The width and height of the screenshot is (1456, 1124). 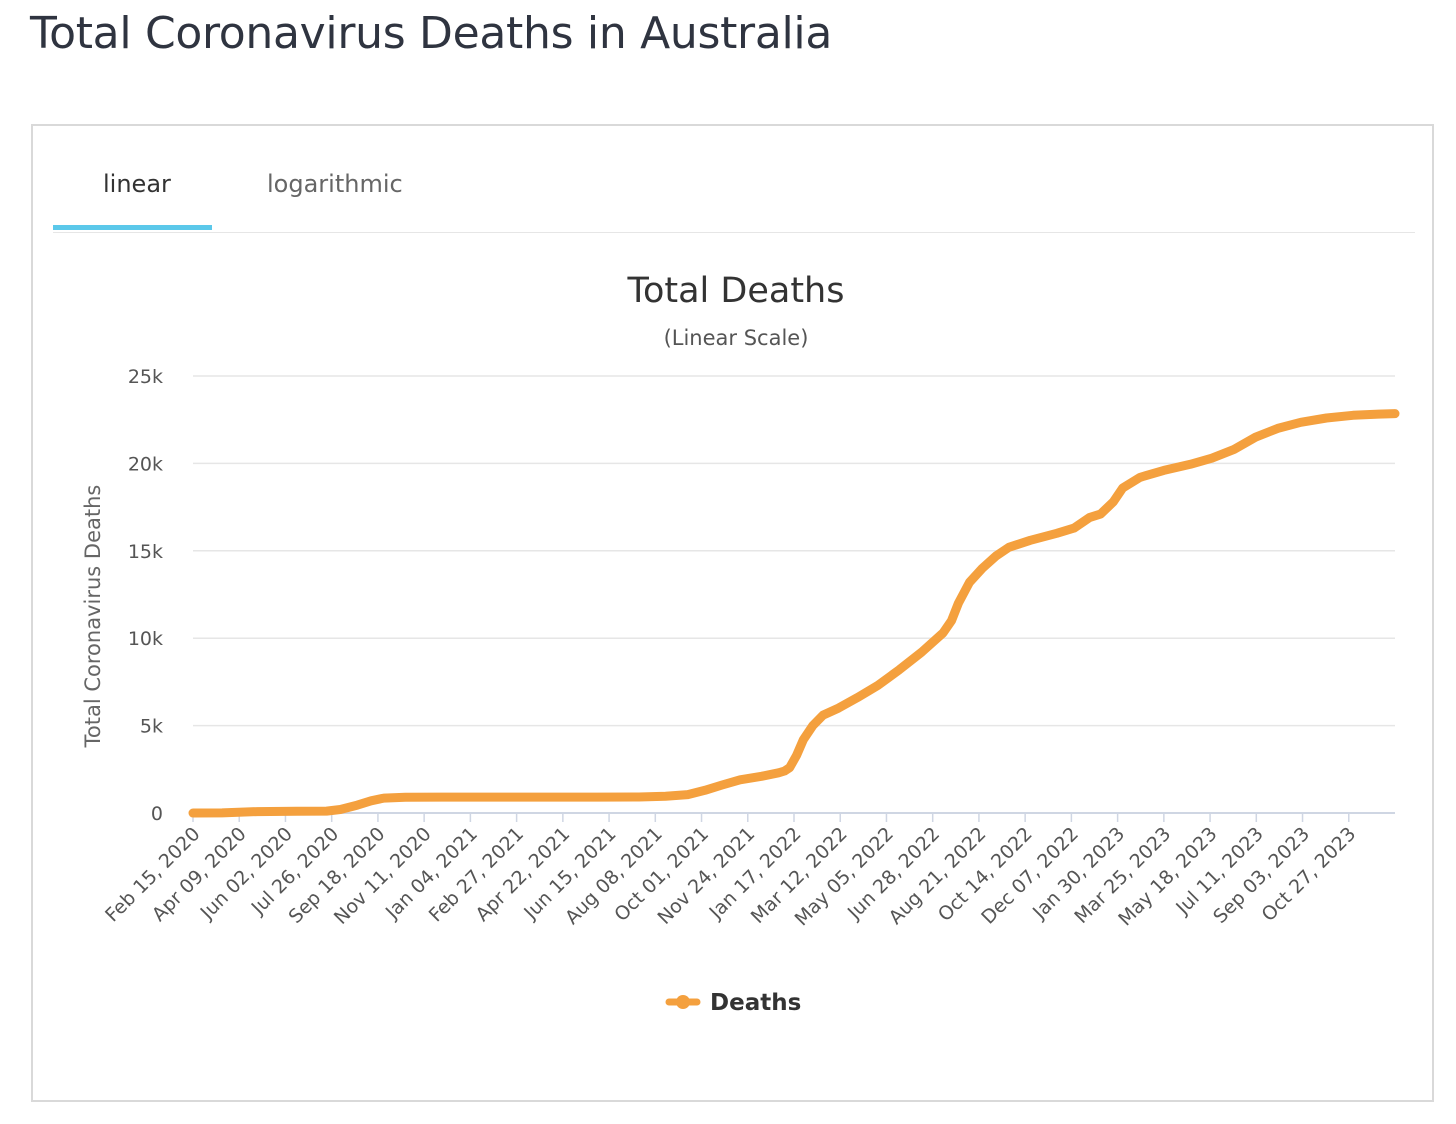 I want to click on y-tick-label: 5k, so click(x=151, y=727).